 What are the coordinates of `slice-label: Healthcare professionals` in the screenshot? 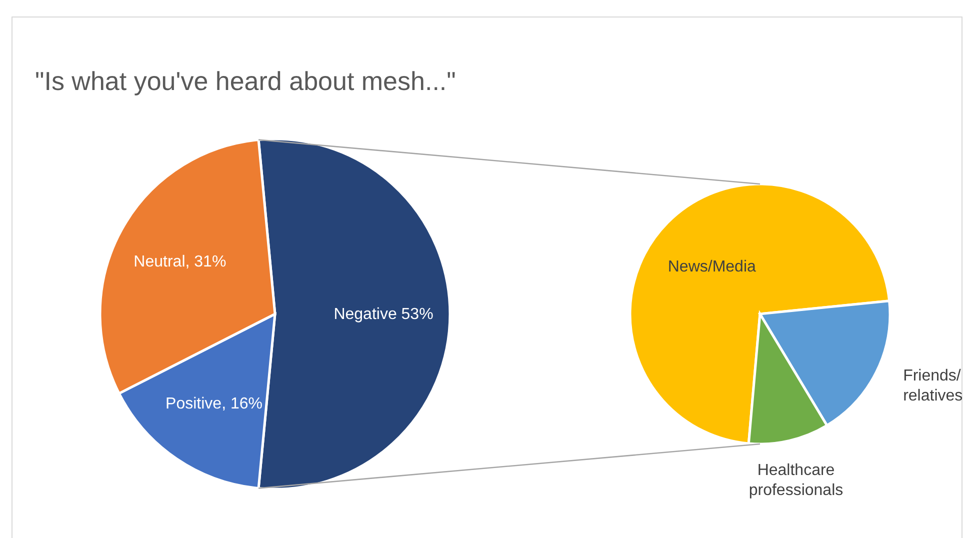 It's located at (796, 480).